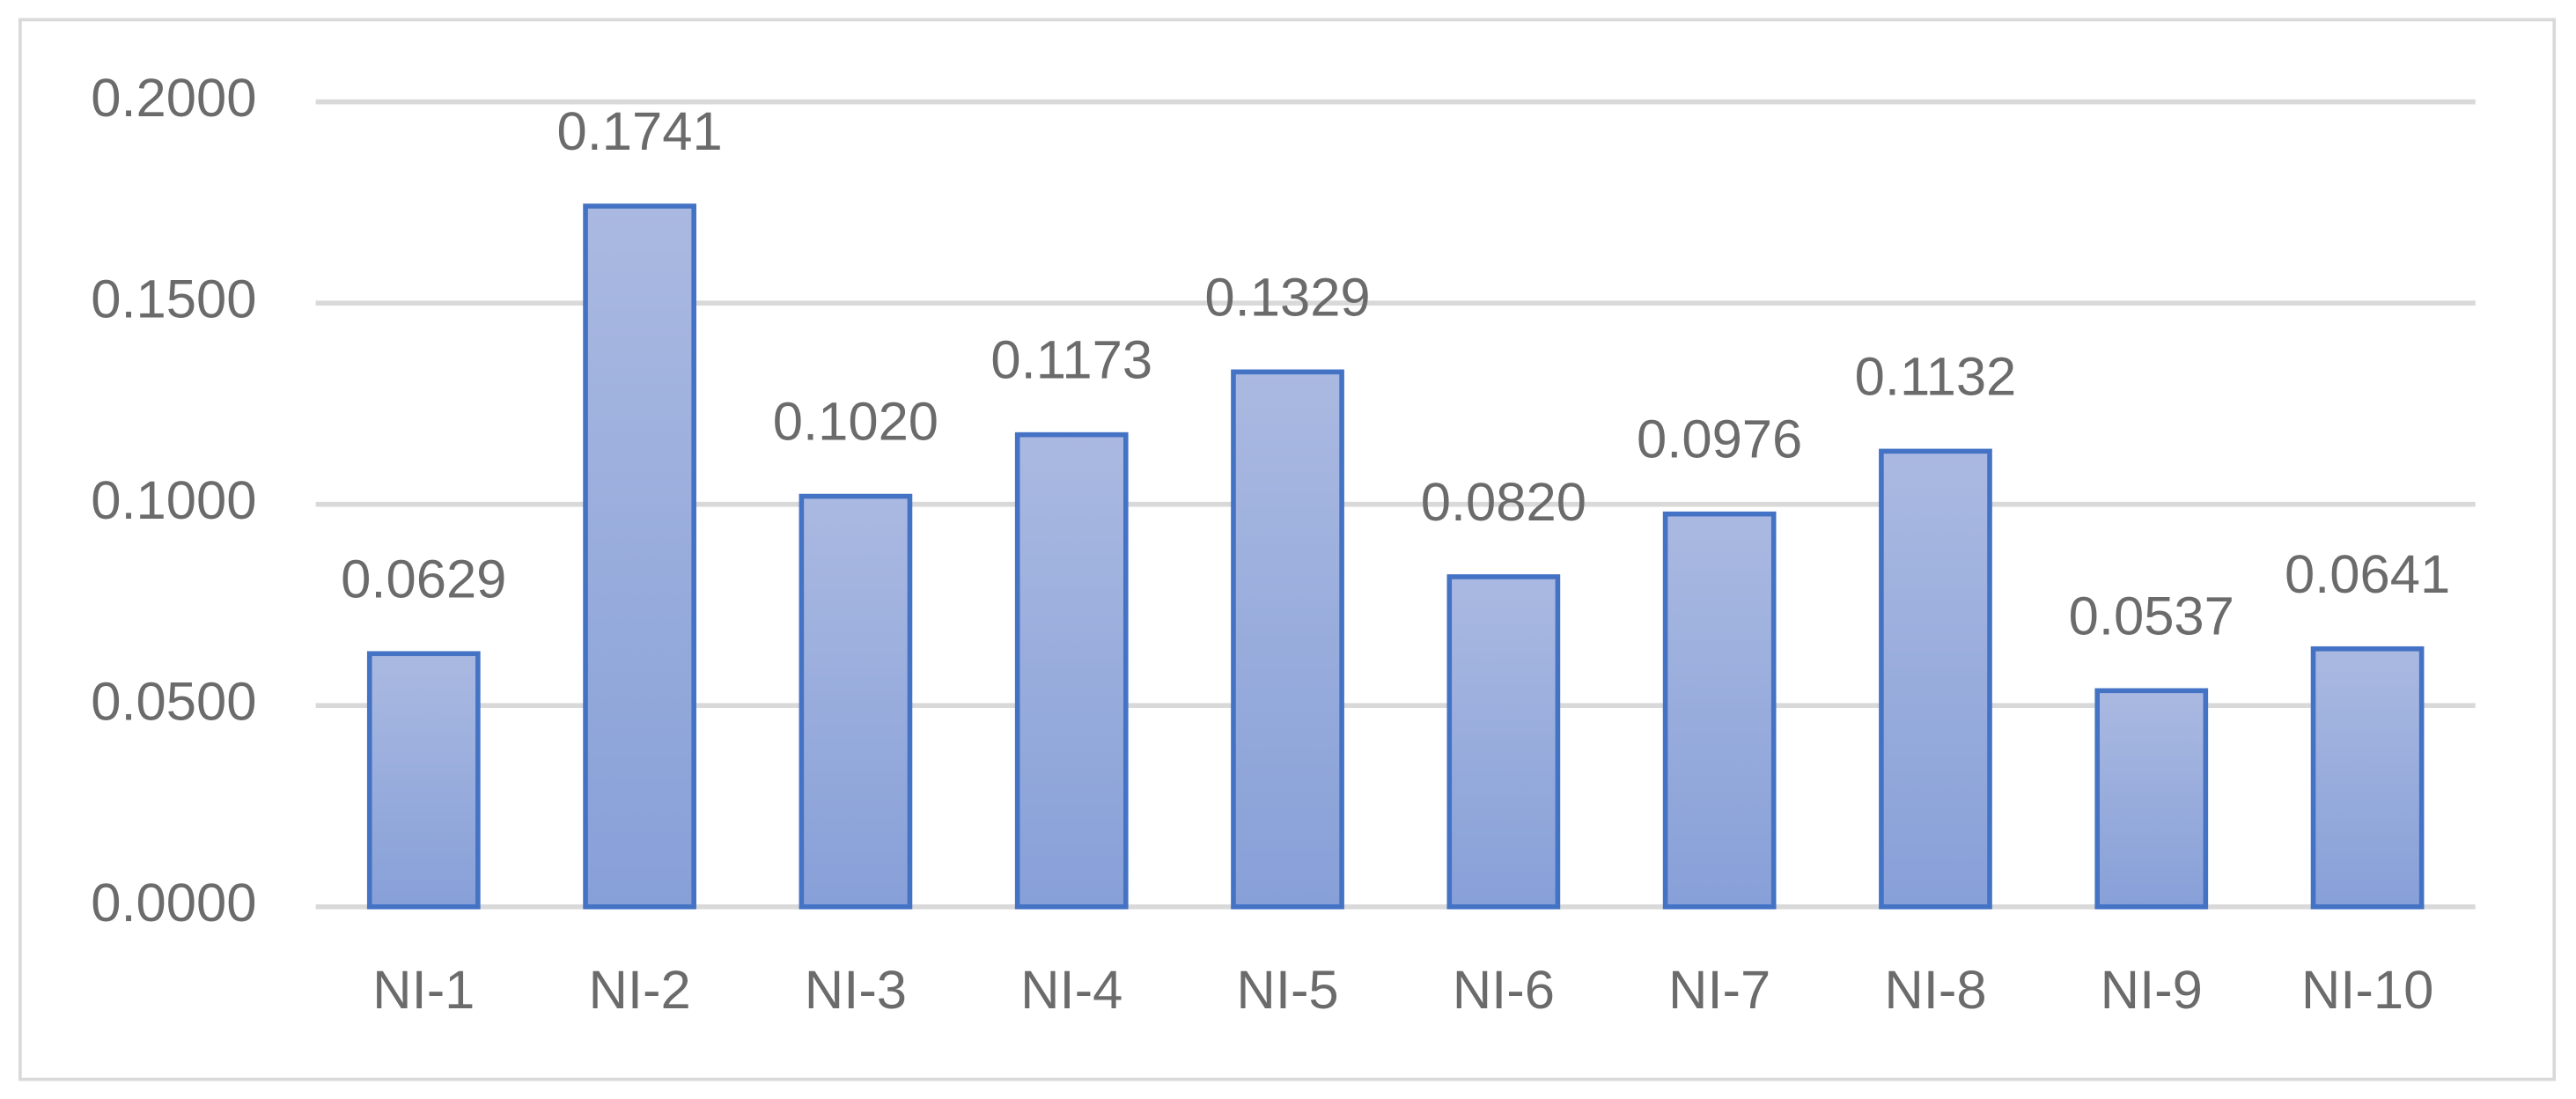 The width and height of the screenshot is (2576, 1099). What do you see at coordinates (1935, 991) in the screenshot?
I see `x-tick-label: NI-8` at bounding box center [1935, 991].